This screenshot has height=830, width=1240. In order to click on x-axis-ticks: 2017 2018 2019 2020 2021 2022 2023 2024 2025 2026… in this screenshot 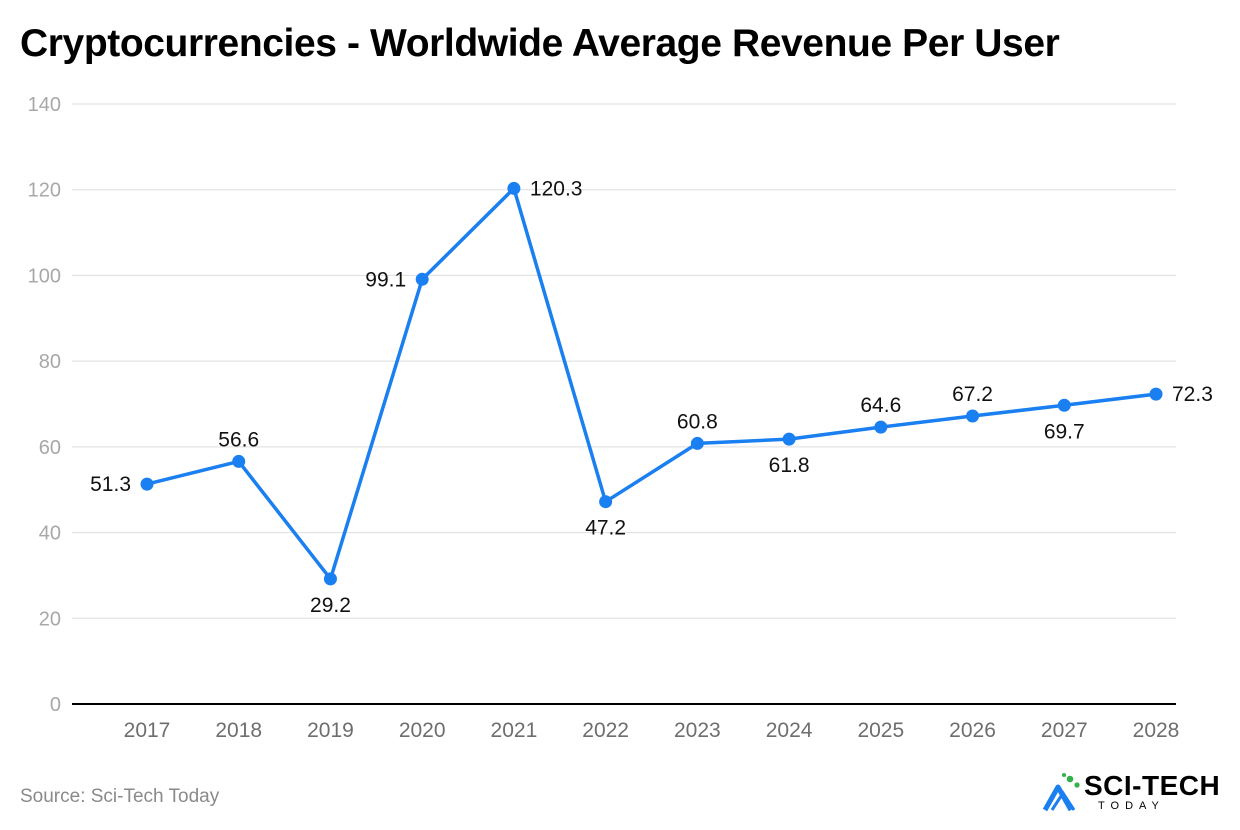, I will do `click(652, 730)`.